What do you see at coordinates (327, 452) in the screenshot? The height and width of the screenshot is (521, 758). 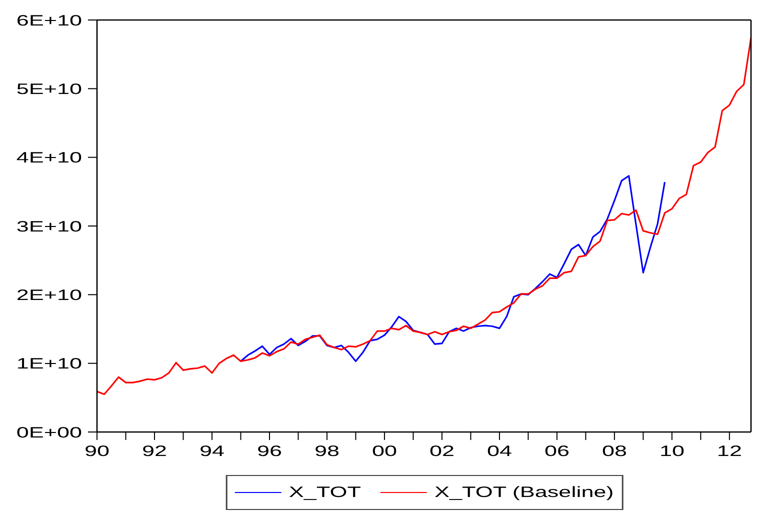 I see `x-tick-label: 98` at bounding box center [327, 452].